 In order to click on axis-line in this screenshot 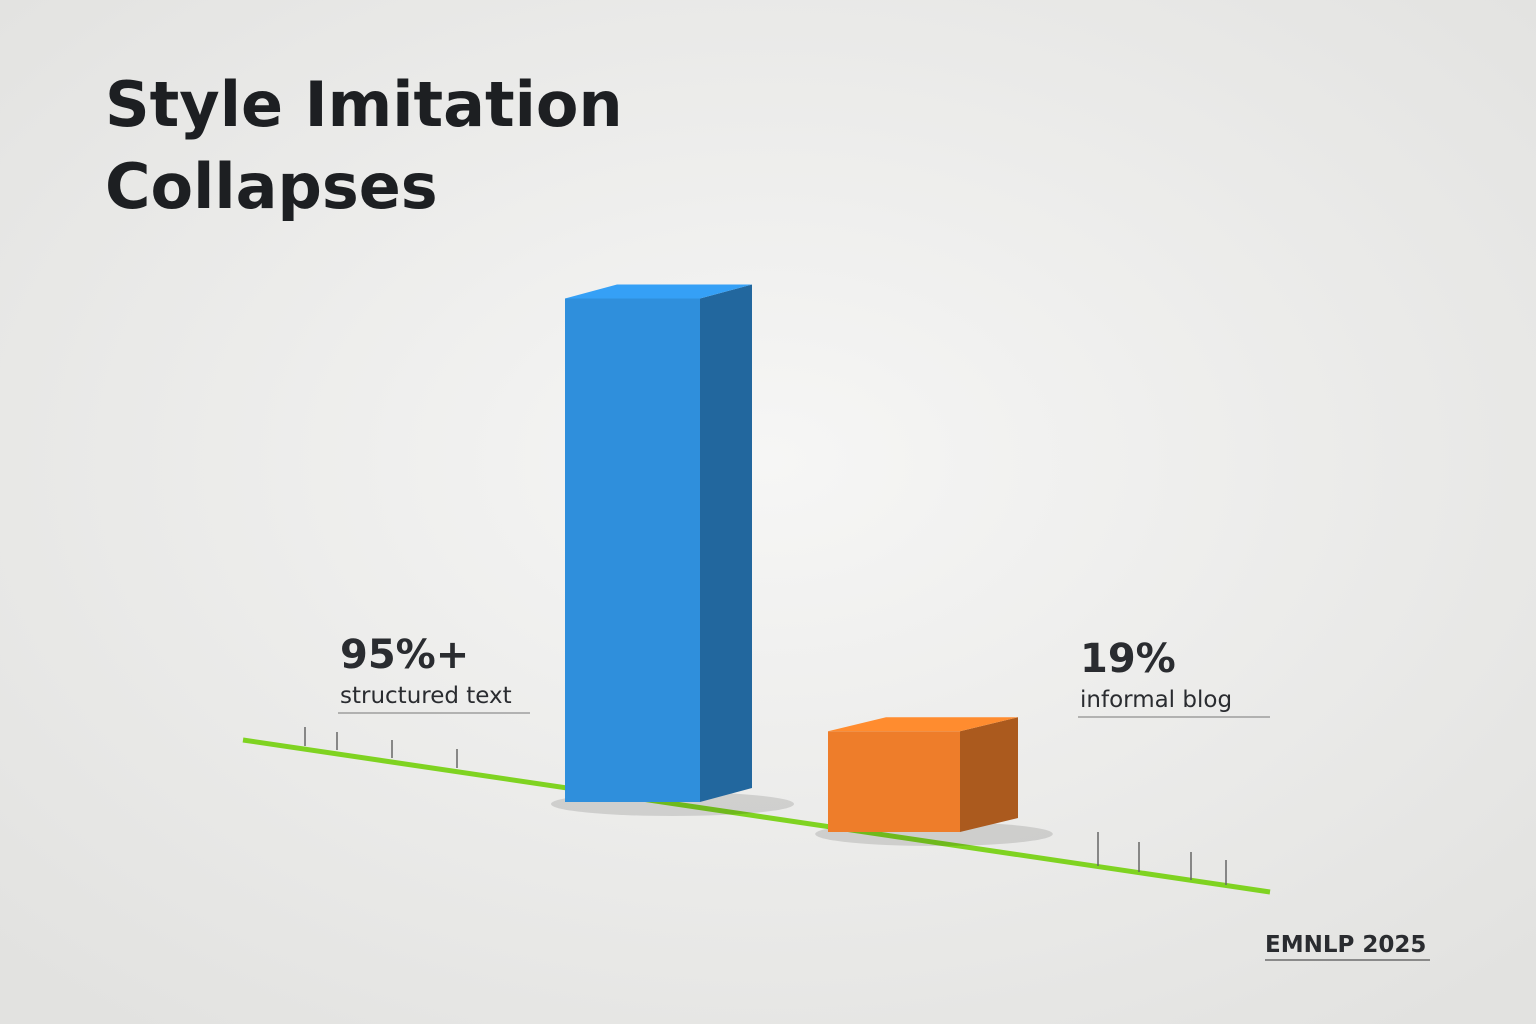, I will do `click(756, 816)`.